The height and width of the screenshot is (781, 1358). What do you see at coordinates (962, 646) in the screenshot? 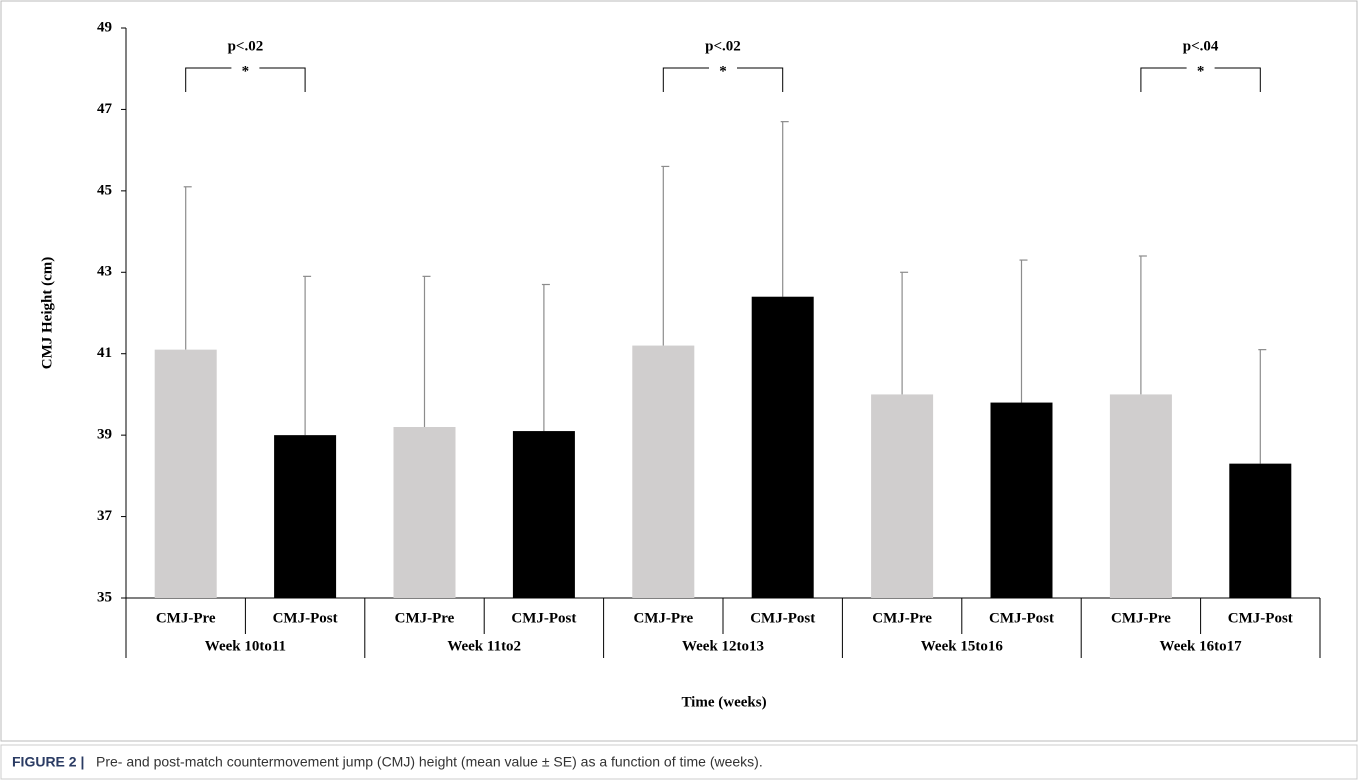
I see `x-group-label: Week 15to16` at bounding box center [962, 646].